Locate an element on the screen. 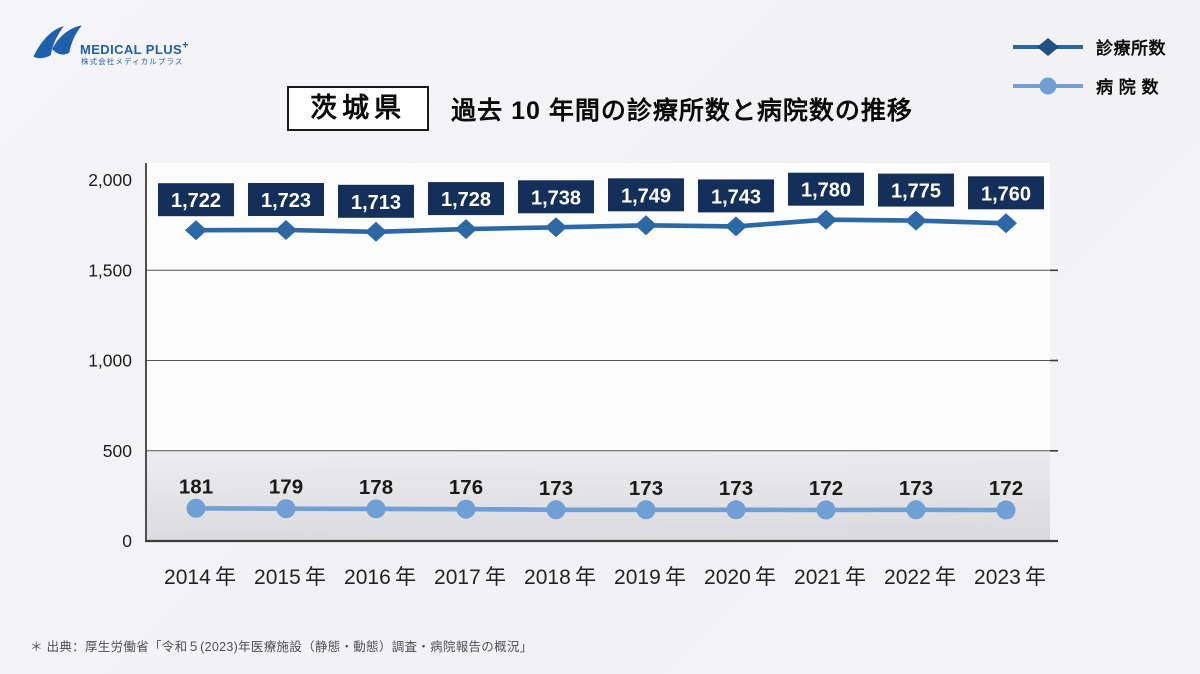 The image size is (1200, 674). x-tick-label: 2016 年 is located at coordinates (380, 577).